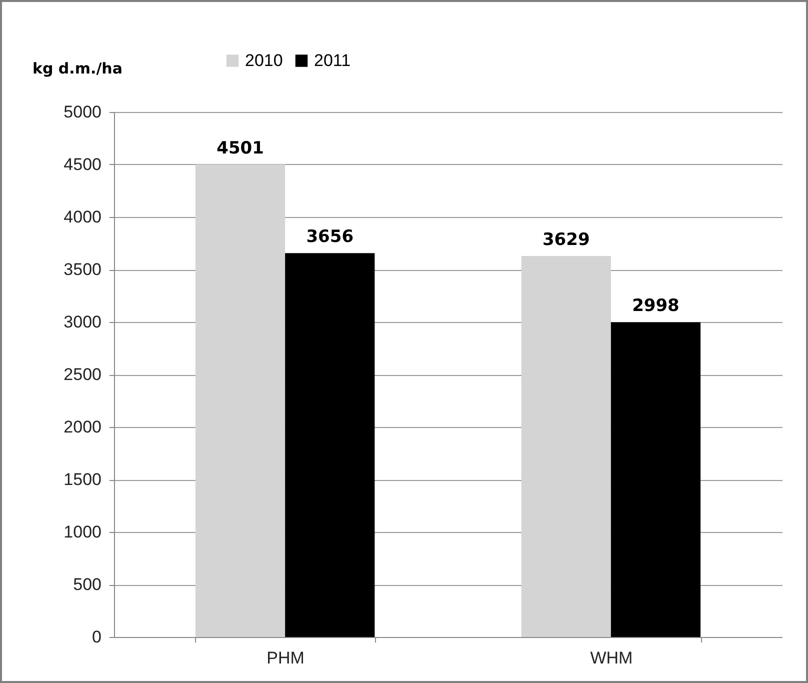 The height and width of the screenshot is (683, 808). I want to click on data-label: 3656, so click(330, 237).